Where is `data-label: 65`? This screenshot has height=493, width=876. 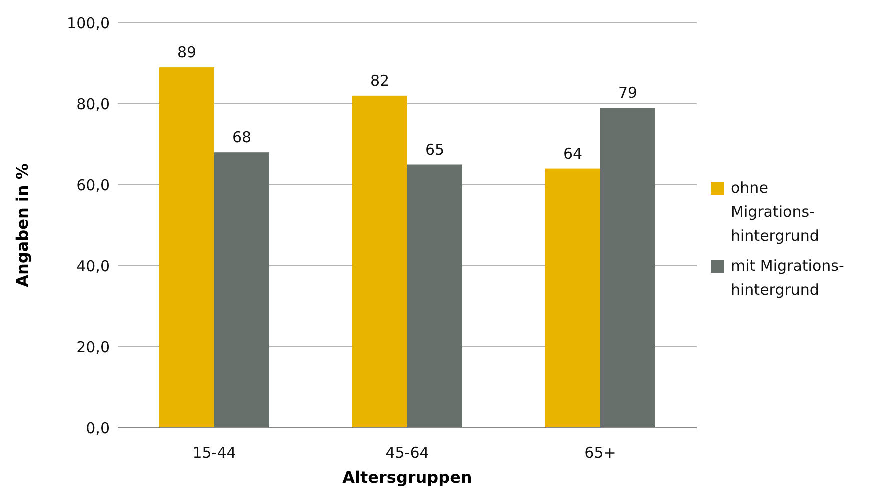
data-label: 65 is located at coordinates (435, 149).